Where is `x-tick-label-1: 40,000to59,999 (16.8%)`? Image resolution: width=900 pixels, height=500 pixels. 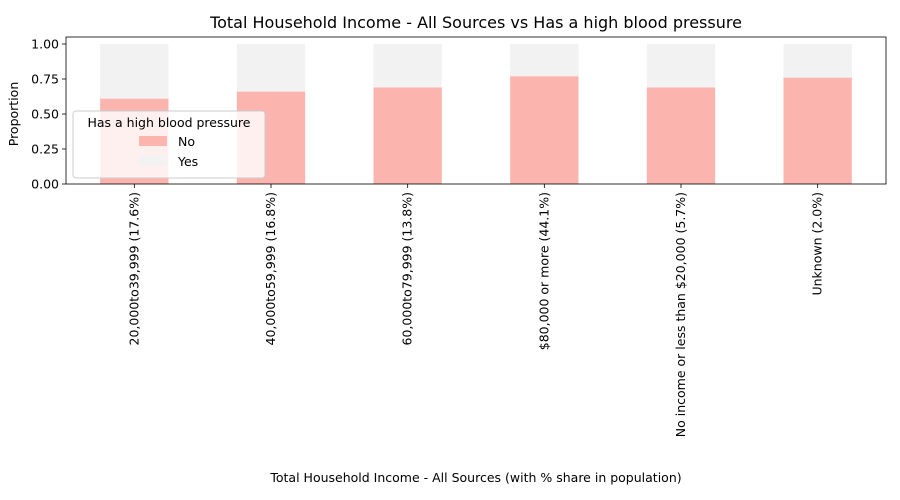 x-tick-label-1: 40,000to59,999 (16.8%) is located at coordinates (270, 268).